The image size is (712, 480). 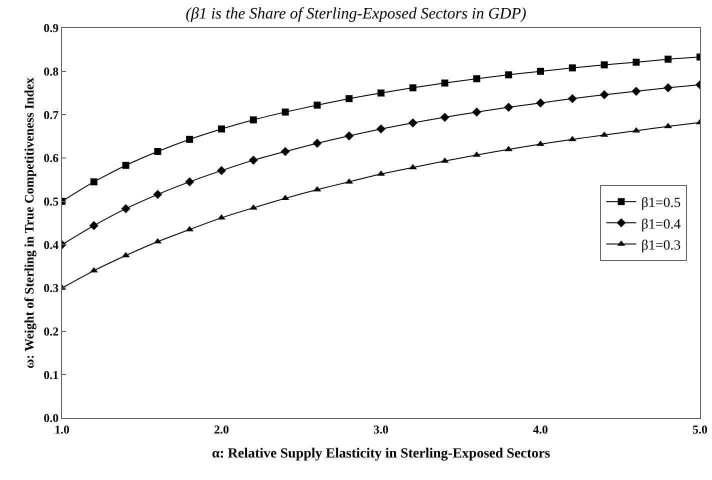 I want to click on y-tick-label: 0.8, so click(x=51, y=71).